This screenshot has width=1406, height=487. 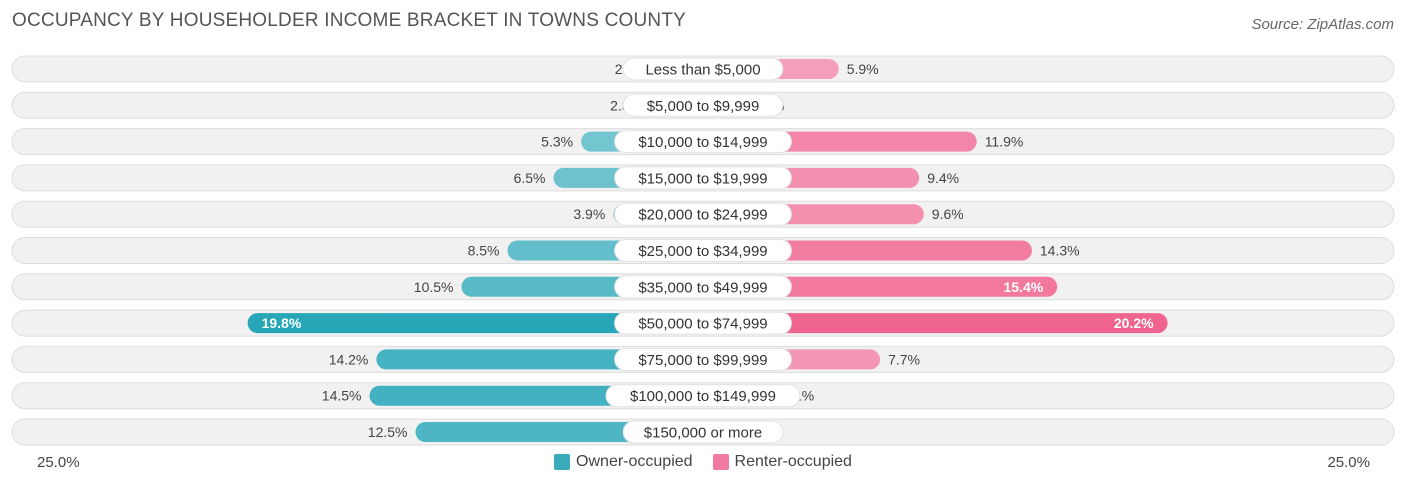 I want to click on owner-value-label: 14.2%, so click(x=349, y=359).